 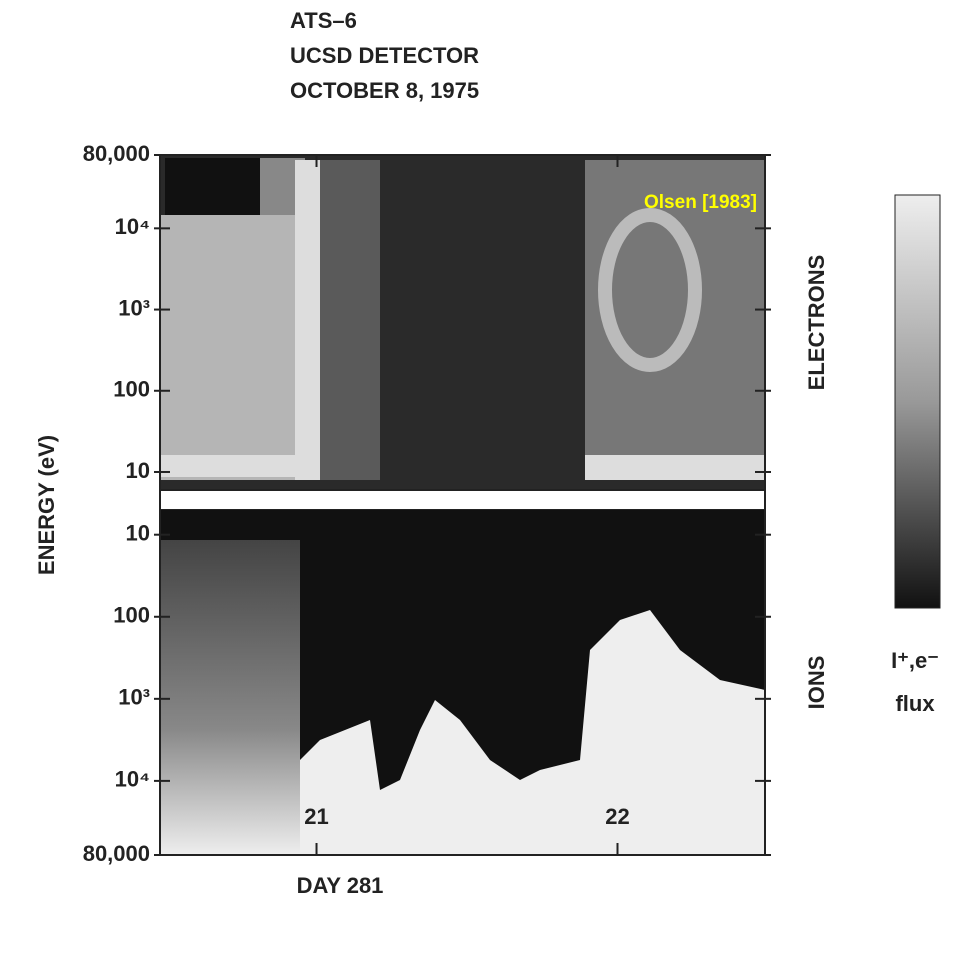 What do you see at coordinates (915, 660) in the screenshot?
I see `colorbar-label: I⁺,e⁻` at bounding box center [915, 660].